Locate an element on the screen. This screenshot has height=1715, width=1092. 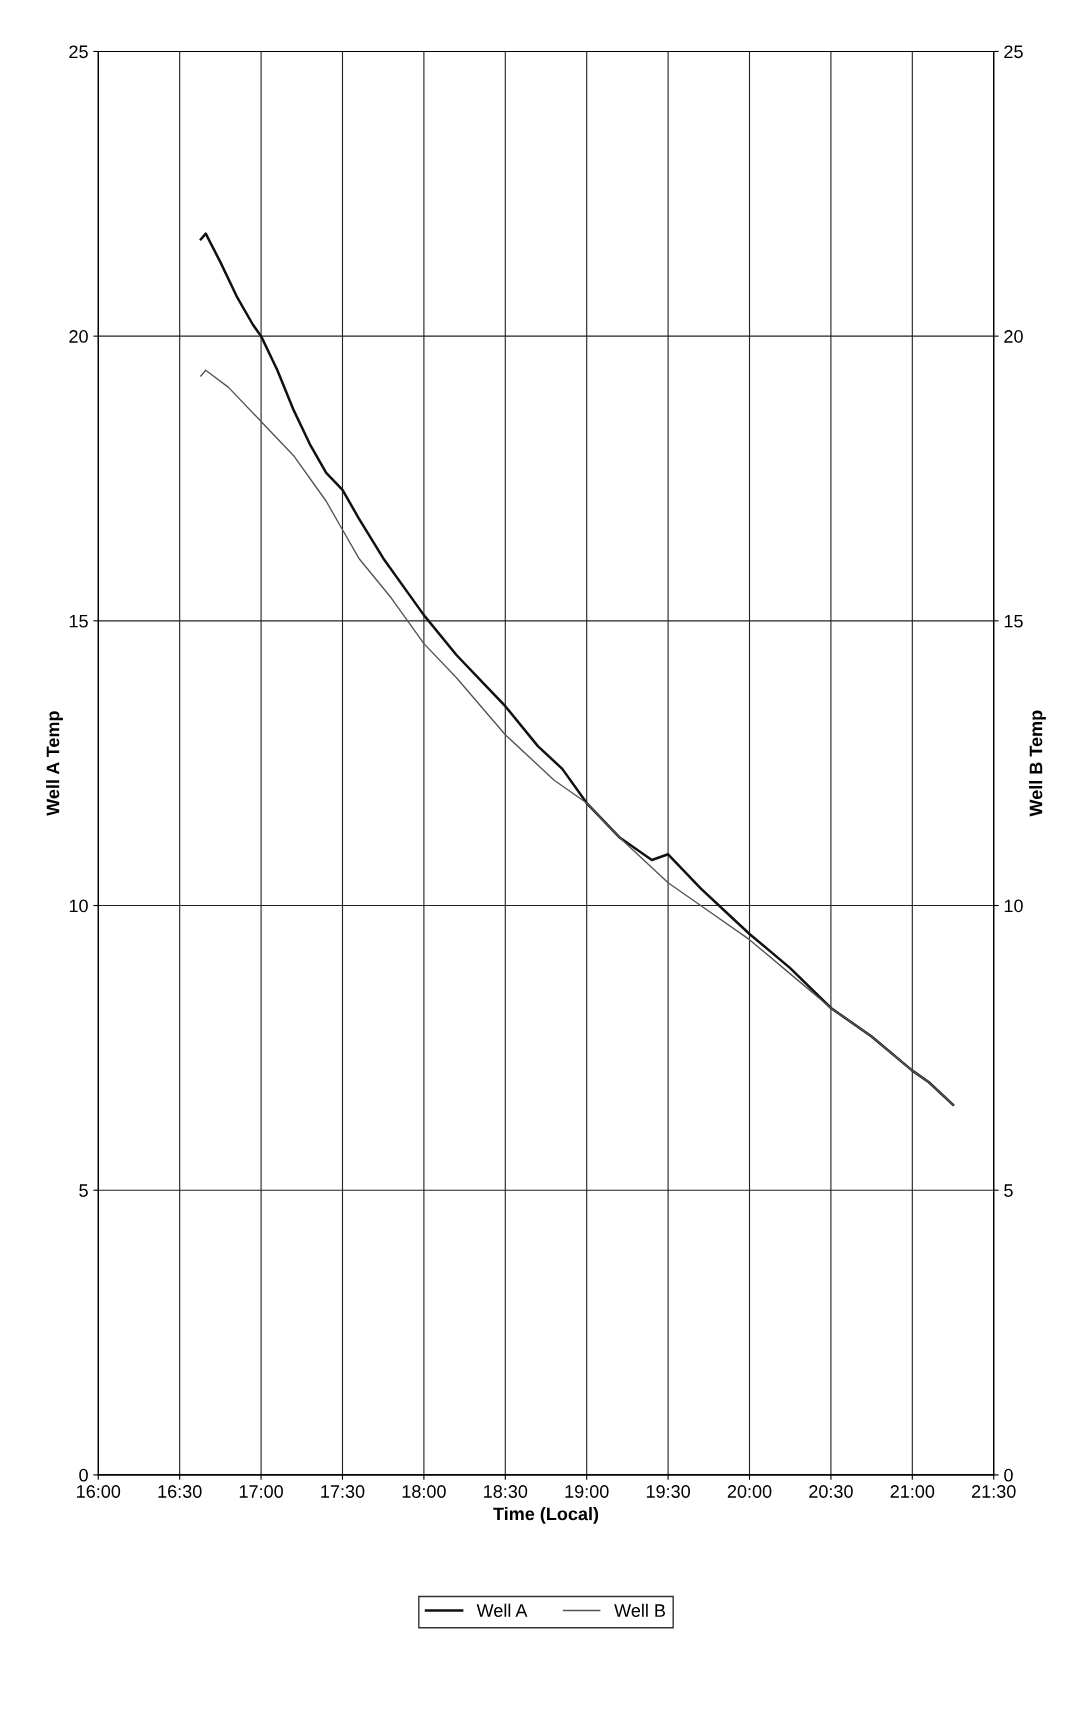
y2-tick-label: 15 is located at coordinates (1013, 621).